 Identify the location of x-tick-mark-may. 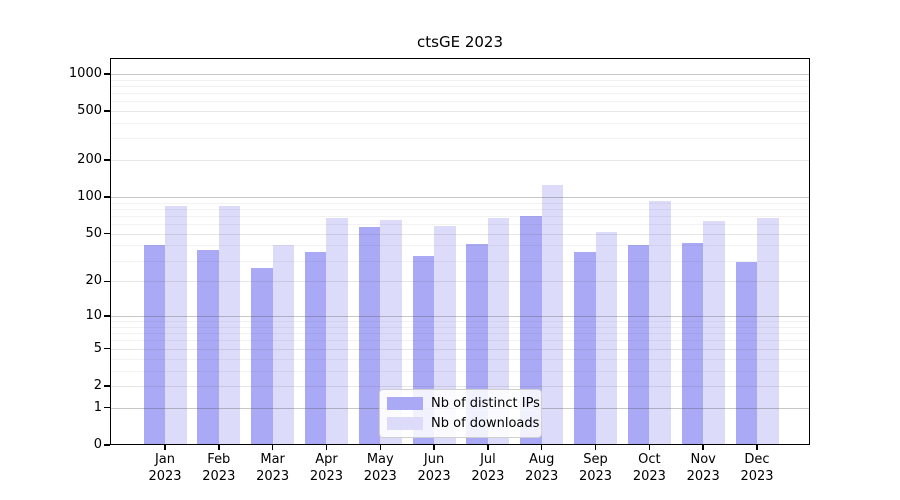
(380, 447).